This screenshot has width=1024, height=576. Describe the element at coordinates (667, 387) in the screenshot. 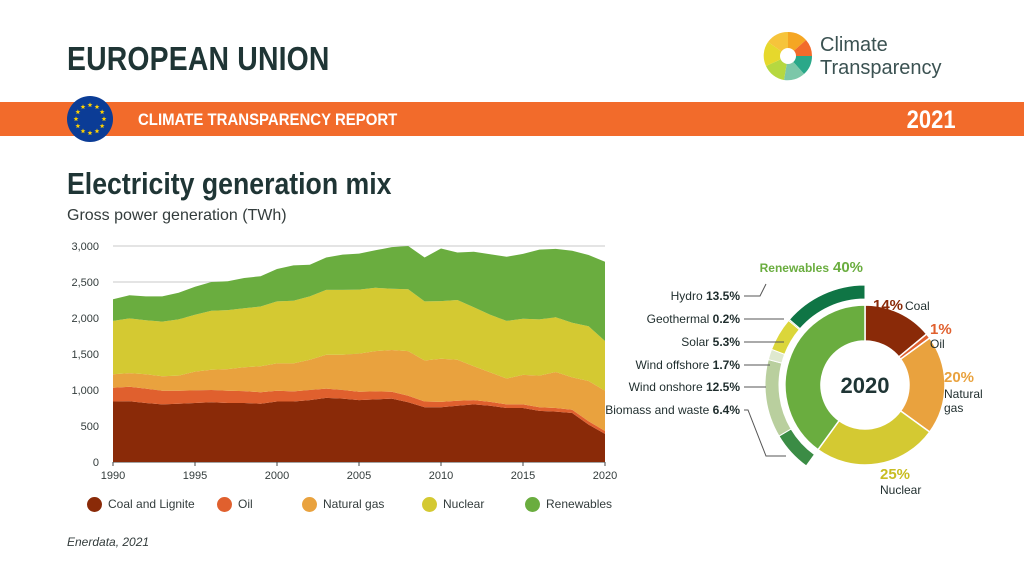

I see `renewable-label-name: Wind onshore` at that location.